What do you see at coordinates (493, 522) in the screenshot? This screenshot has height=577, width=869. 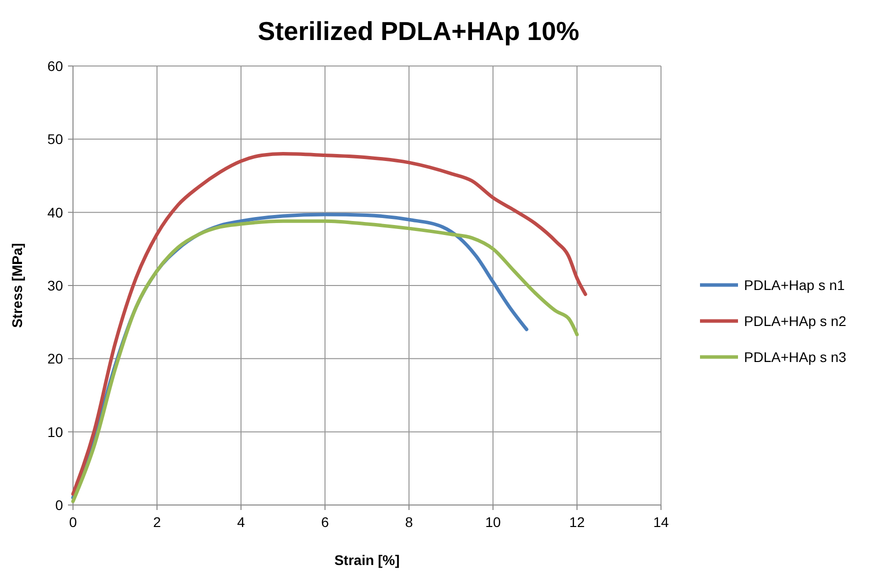 I see `x-tick-label: 10` at bounding box center [493, 522].